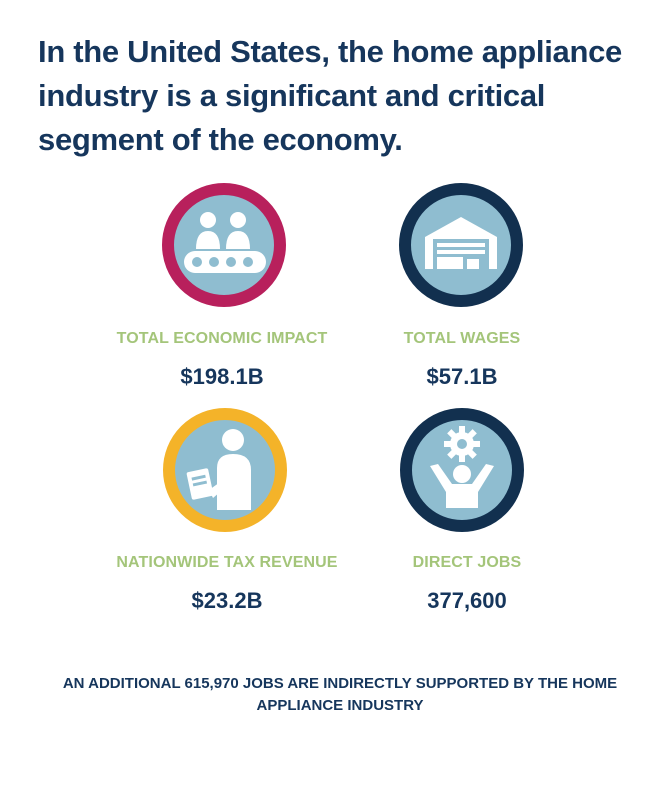 The width and height of the screenshot is (666, 800). I want to click on warehouse-icon, so click(461, 245).